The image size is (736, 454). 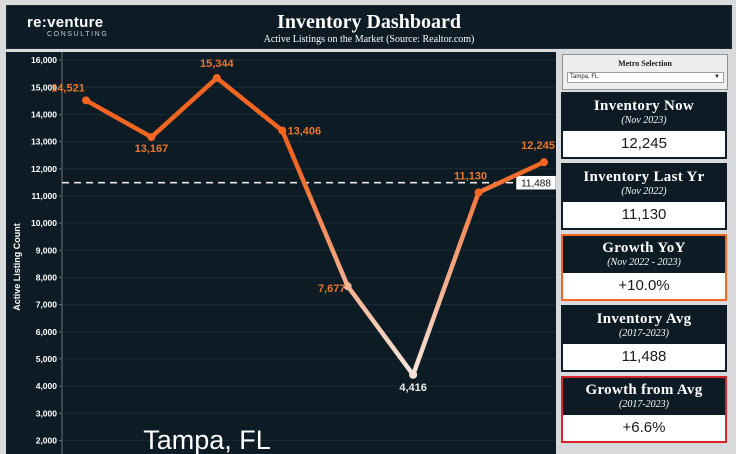 I want to click on kpi-title: Inventory Now, so click(x=644, y=106).